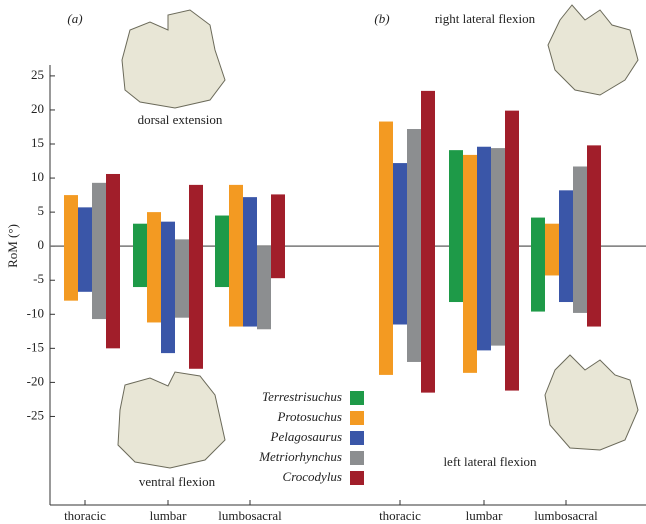 The width and height of the screenshot is (646, 524). Describe the element at coordinates (74, 18) in the screenshot. I see `panel-label: (a)` at that location.